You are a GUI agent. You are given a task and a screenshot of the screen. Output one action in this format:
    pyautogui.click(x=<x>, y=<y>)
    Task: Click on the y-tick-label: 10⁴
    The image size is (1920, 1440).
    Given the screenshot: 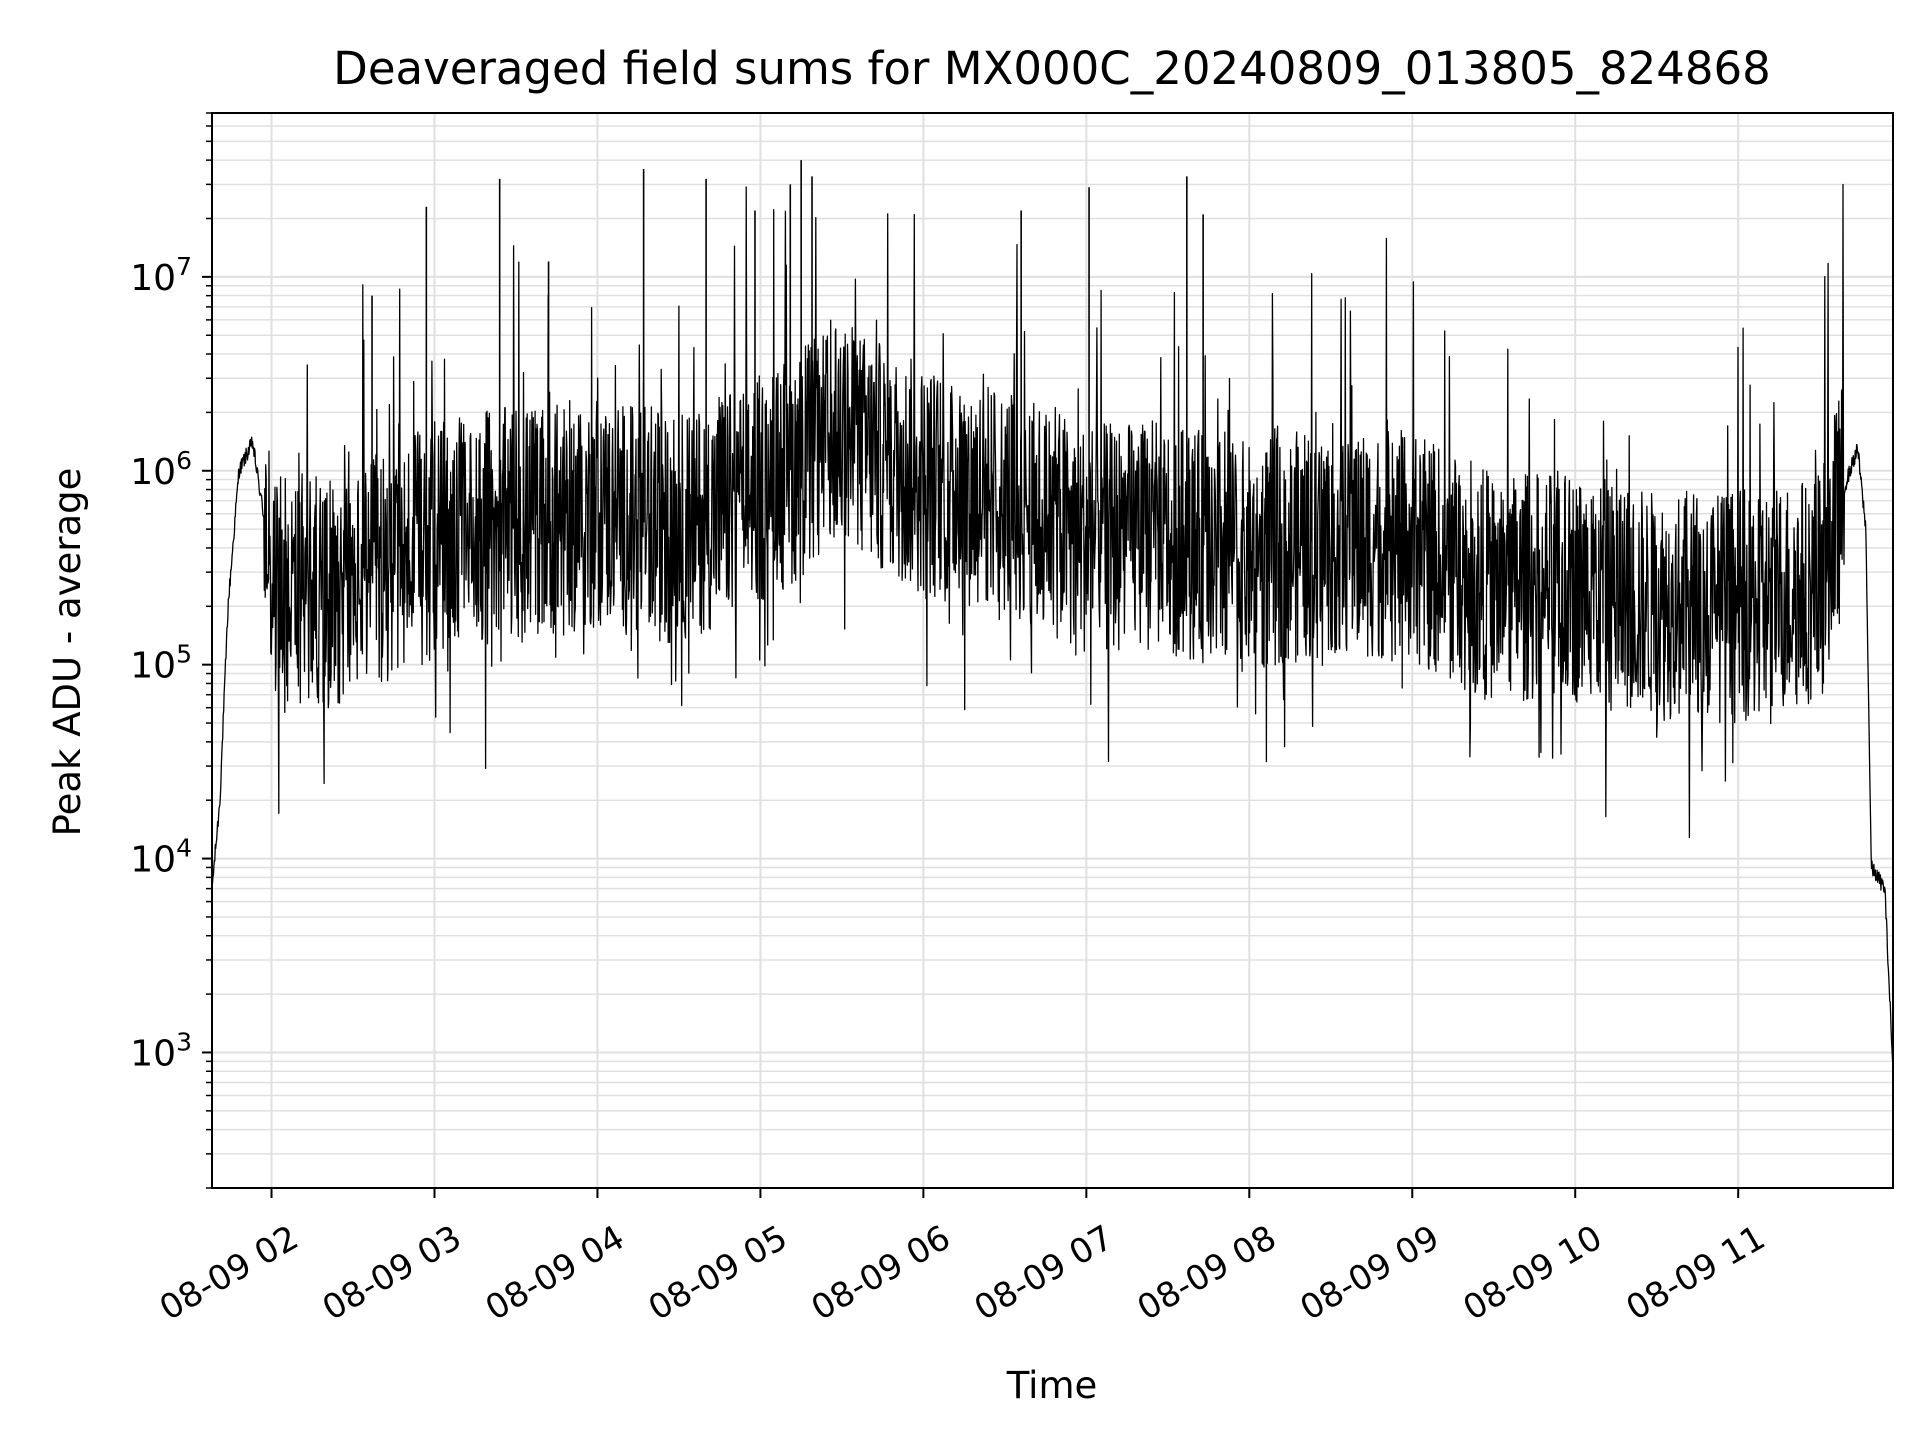 What is the action you would take?
    pyautogui.click(x=161, y=857)
    